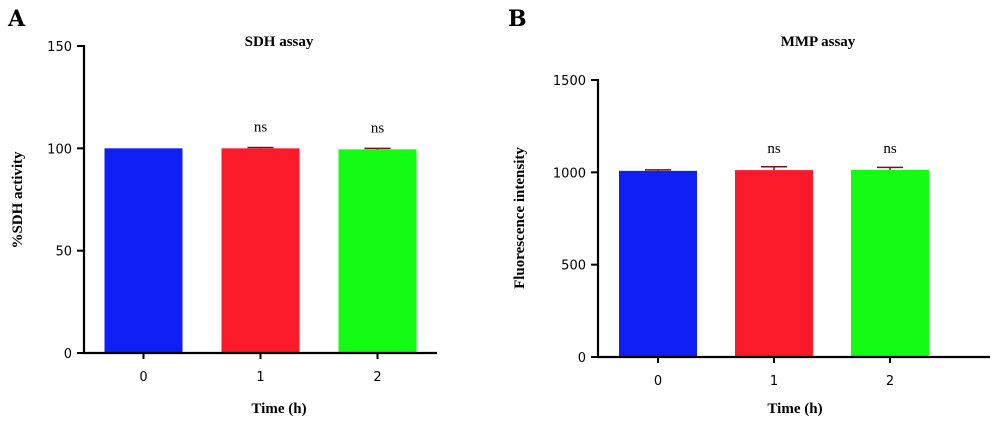 This screenshot has height=425, width=1000. Describe the element at coordinates (517, 19) in the screenshot. I see `panel-letter: B` at that location.